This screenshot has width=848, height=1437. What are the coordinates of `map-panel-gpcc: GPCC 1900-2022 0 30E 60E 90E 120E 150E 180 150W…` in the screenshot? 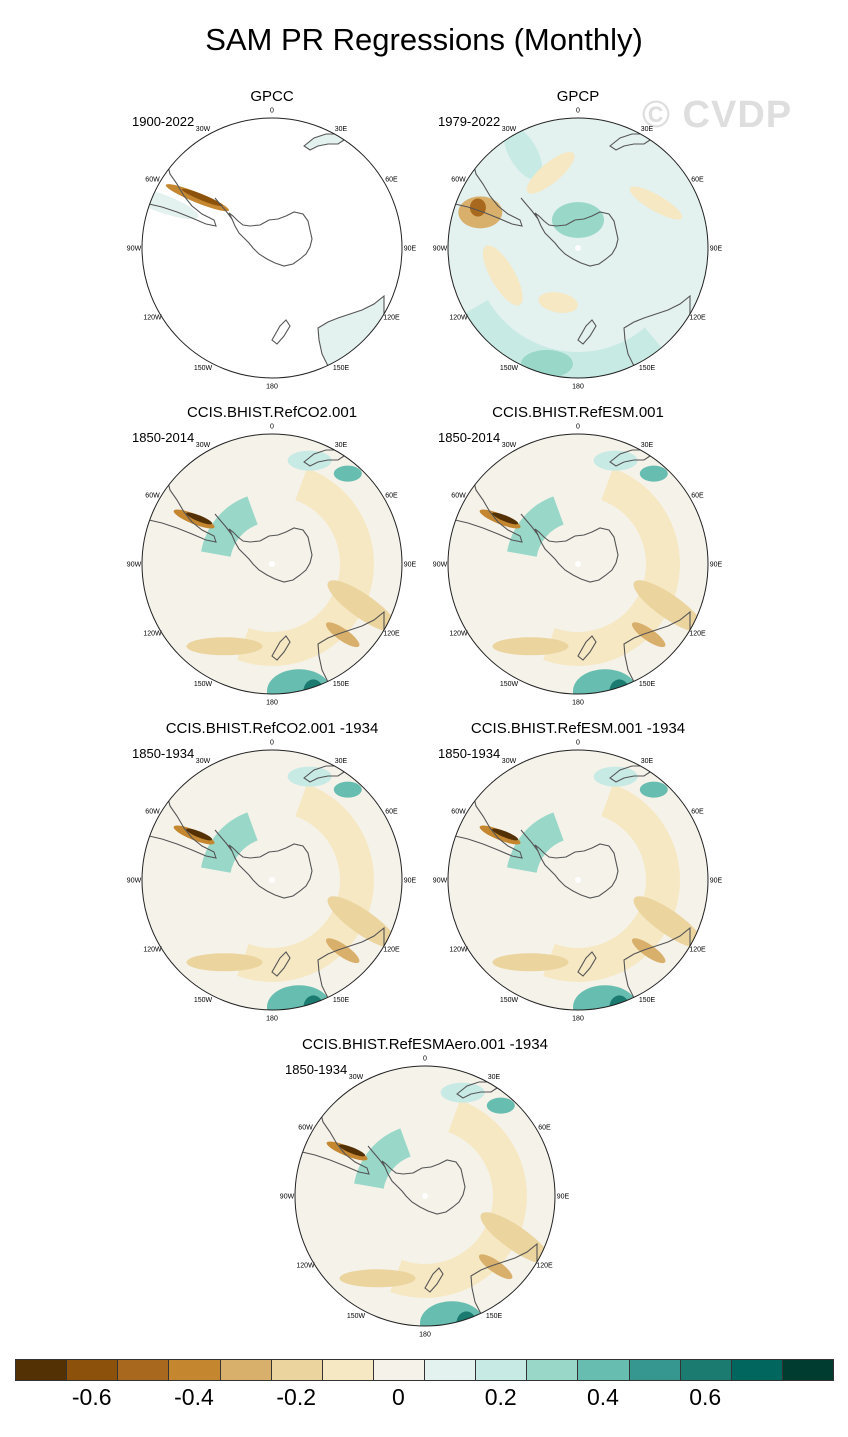 It's located at (272, 239).